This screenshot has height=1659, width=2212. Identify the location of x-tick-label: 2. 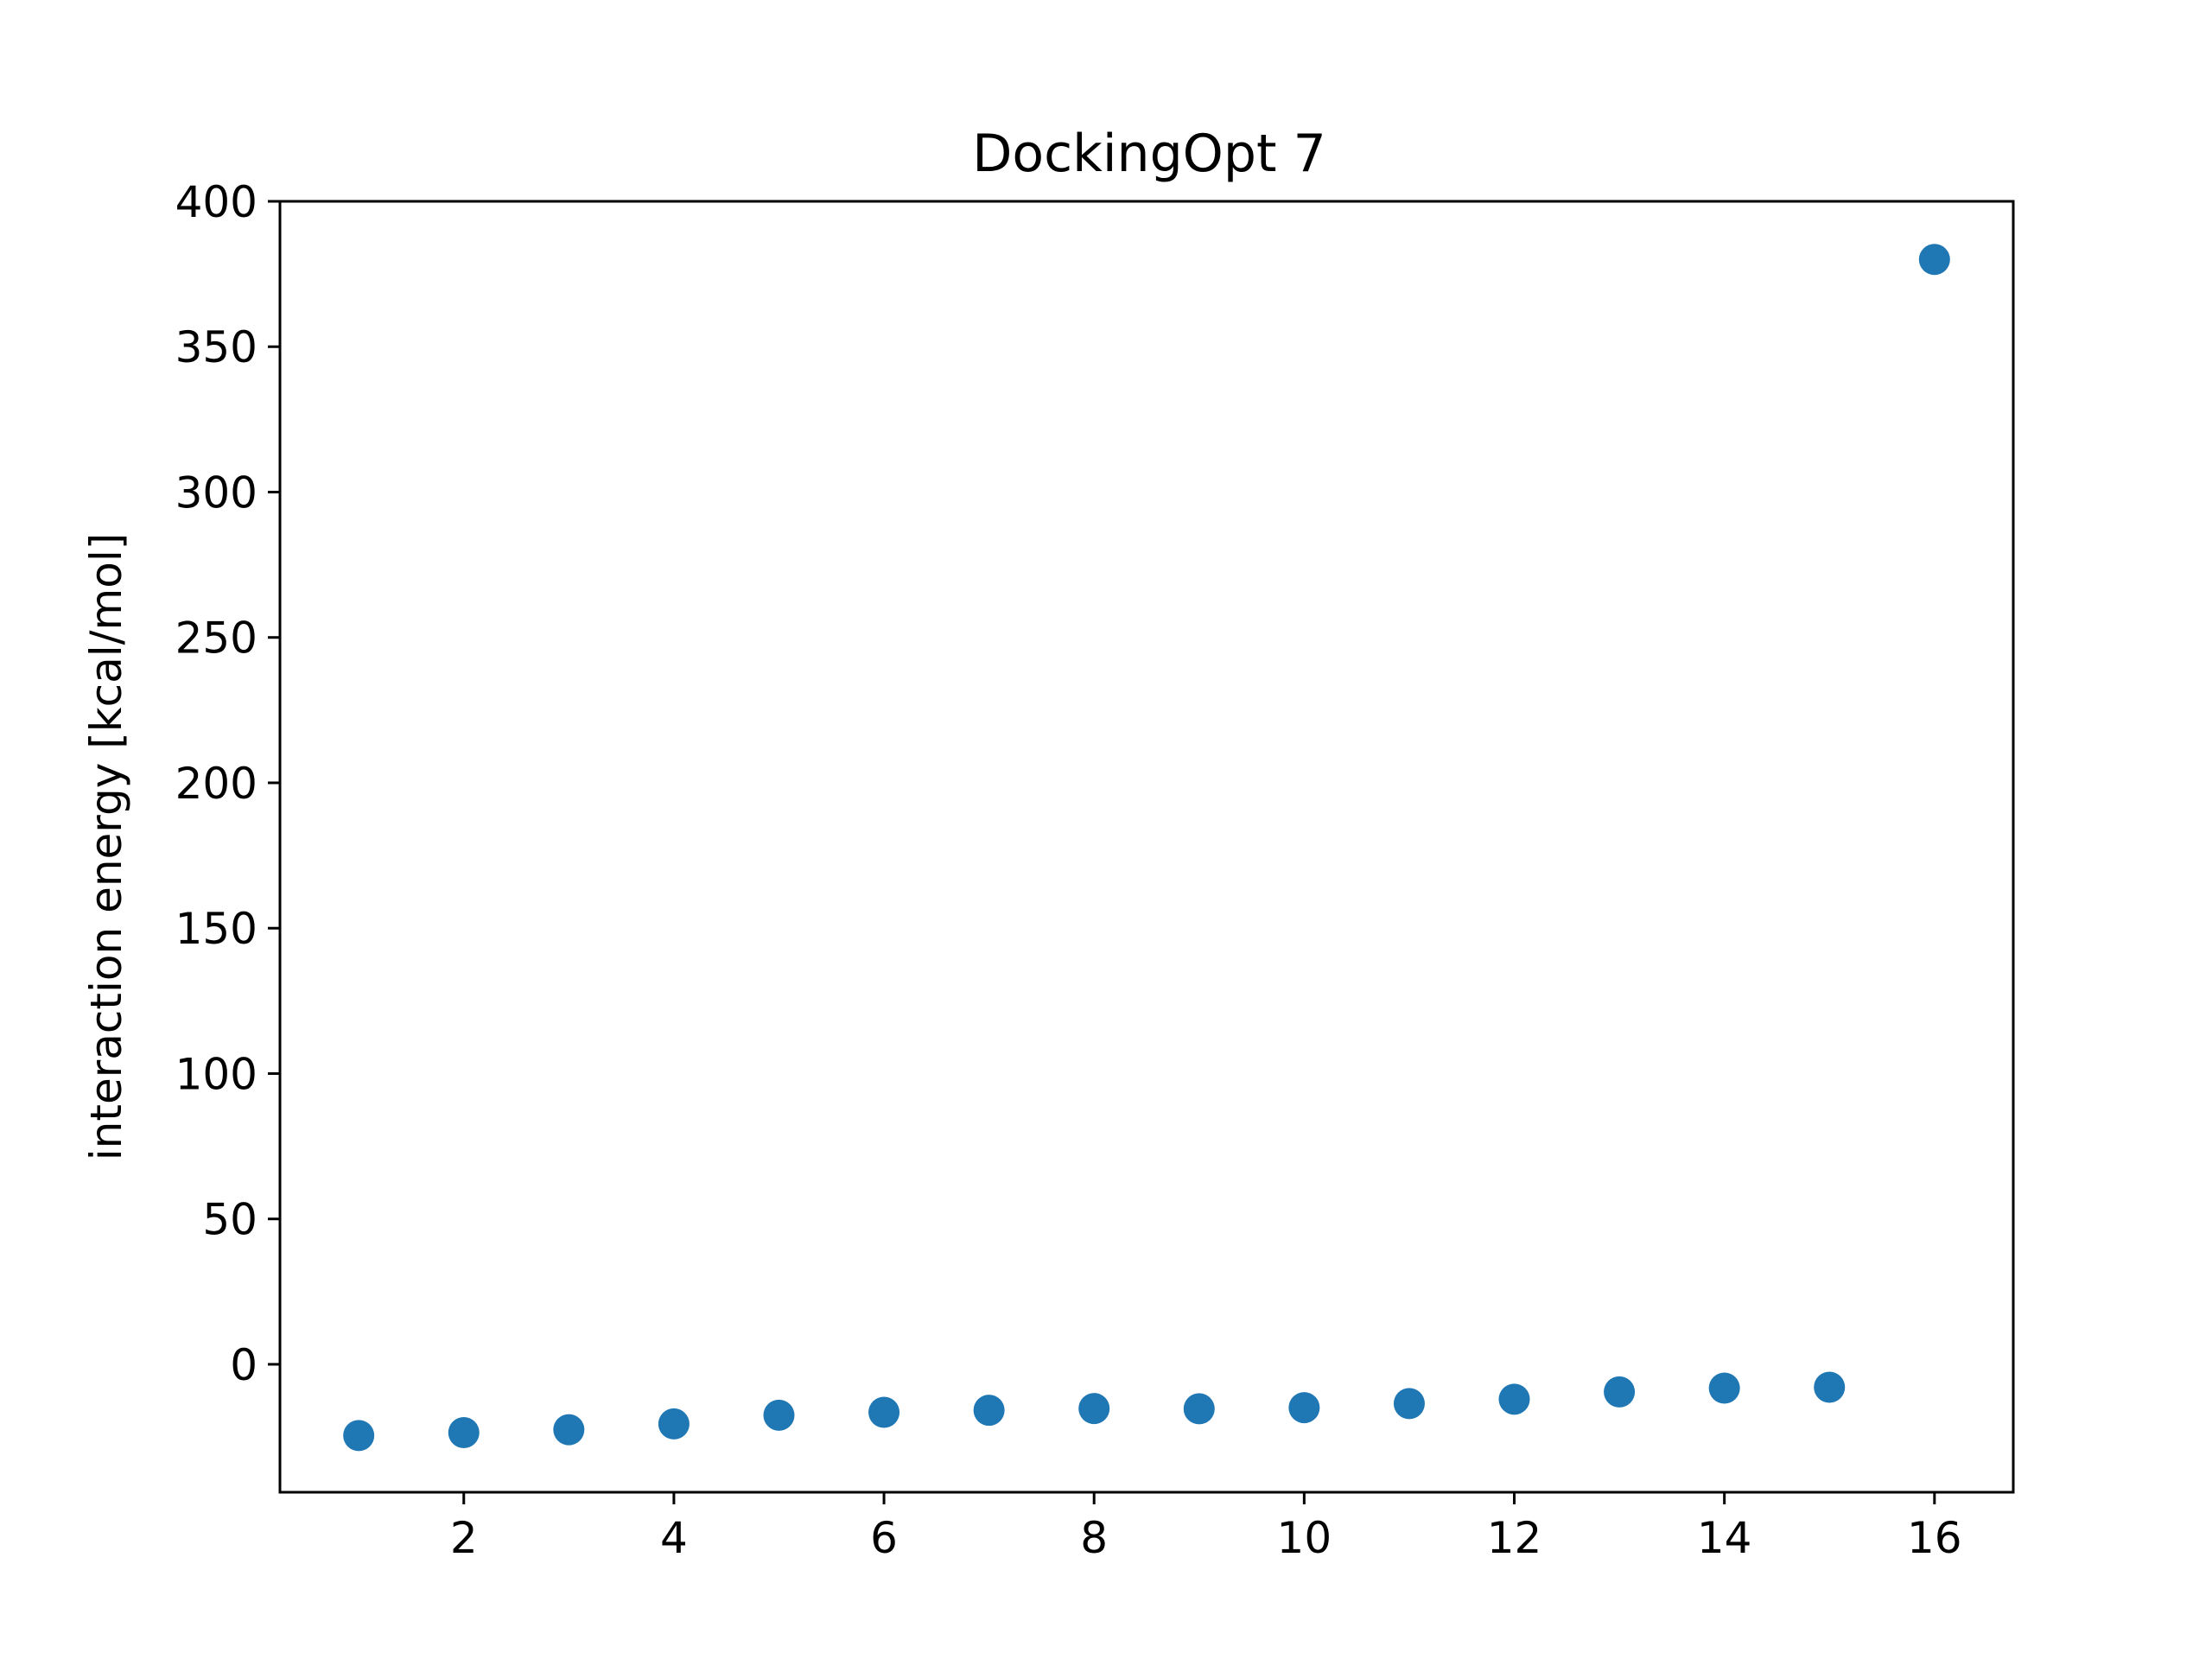
(464, 1538).